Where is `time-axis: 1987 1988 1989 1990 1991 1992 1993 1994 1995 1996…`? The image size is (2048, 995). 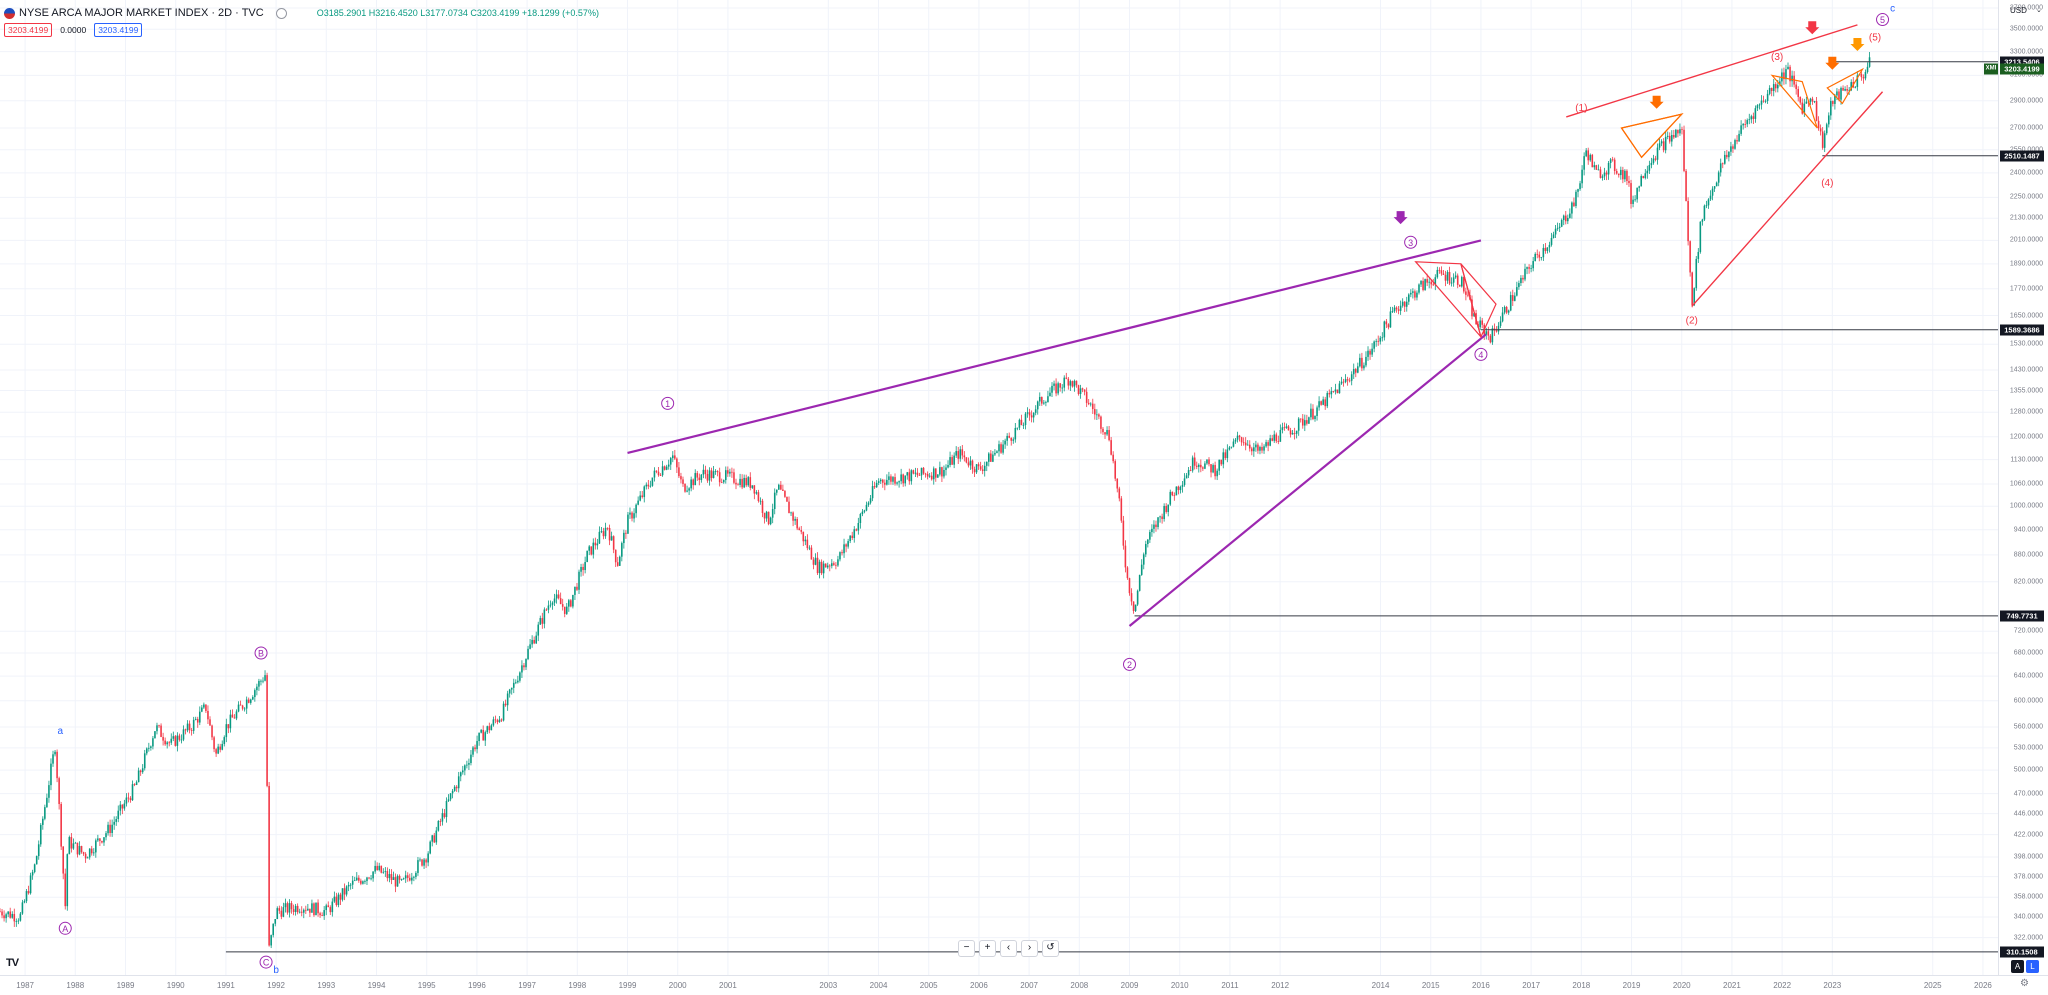 time-axis: 1987 1988 1989 1990 1991 1992 1993 1994 1995 1996… is located at coordinates (1024, 985).